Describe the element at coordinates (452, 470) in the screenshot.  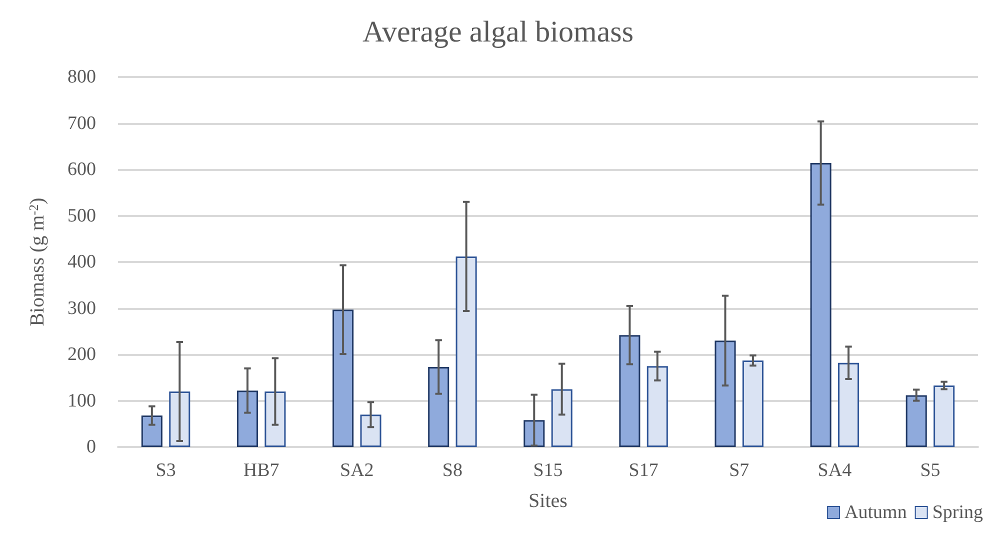
I see `x-tick-label: S8` at that location.